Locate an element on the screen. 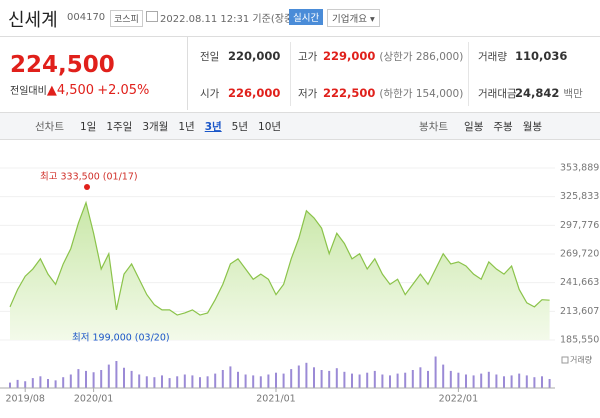 Image resolution: width=600 pixels, height=418 pixels. x-tick-label: 2019/08 is located at coordinates (24, 399).